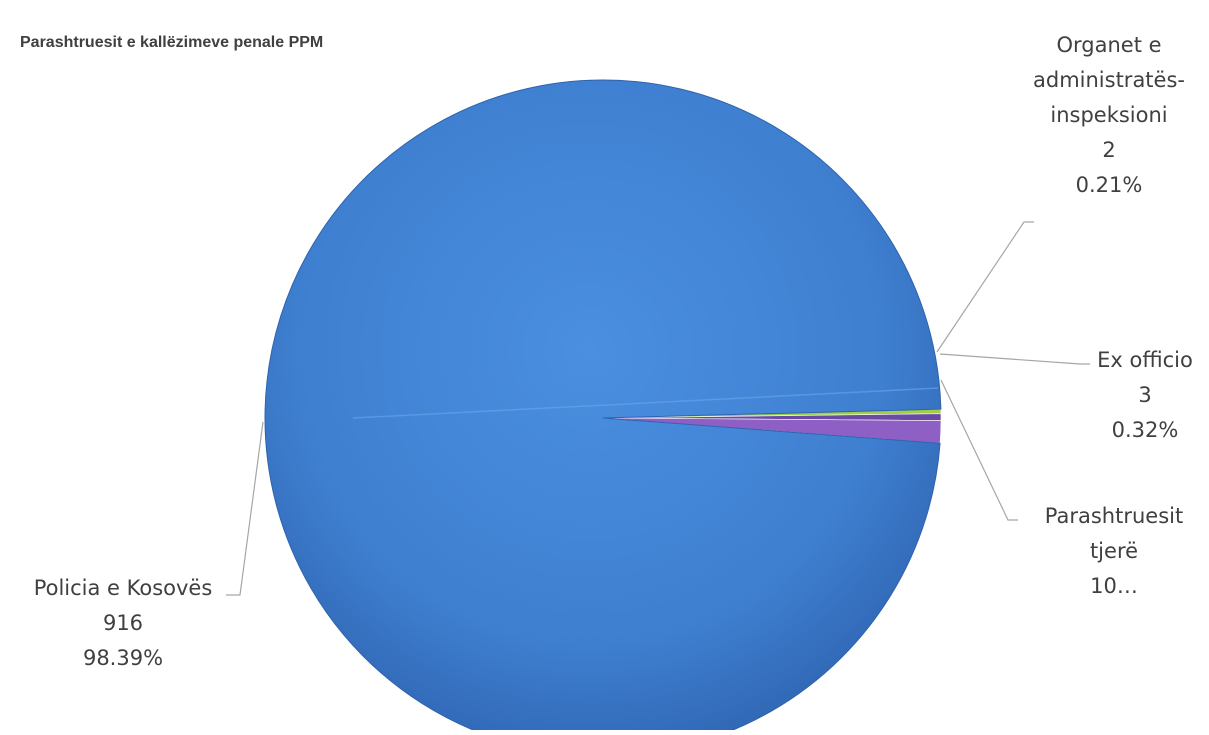 The image size is (1209, 735). Describe the element at coordinates (123, 588) in the screenshot. I see `data-label-policia-e-kosoves-line: Policia e Kosovës` at that location.